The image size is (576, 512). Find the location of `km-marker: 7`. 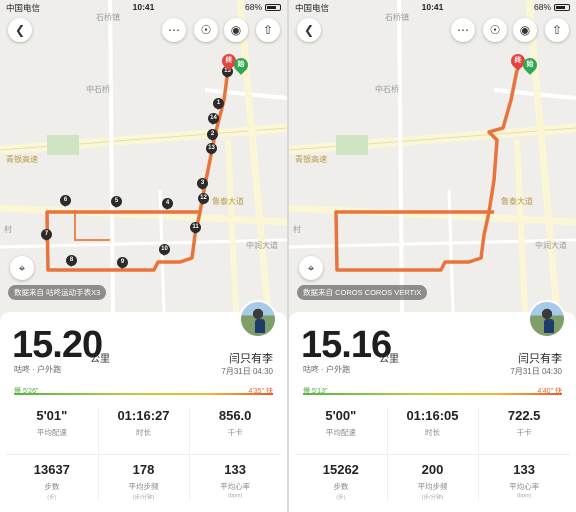

km-marker: 7 is located at coordinates (46, 235).